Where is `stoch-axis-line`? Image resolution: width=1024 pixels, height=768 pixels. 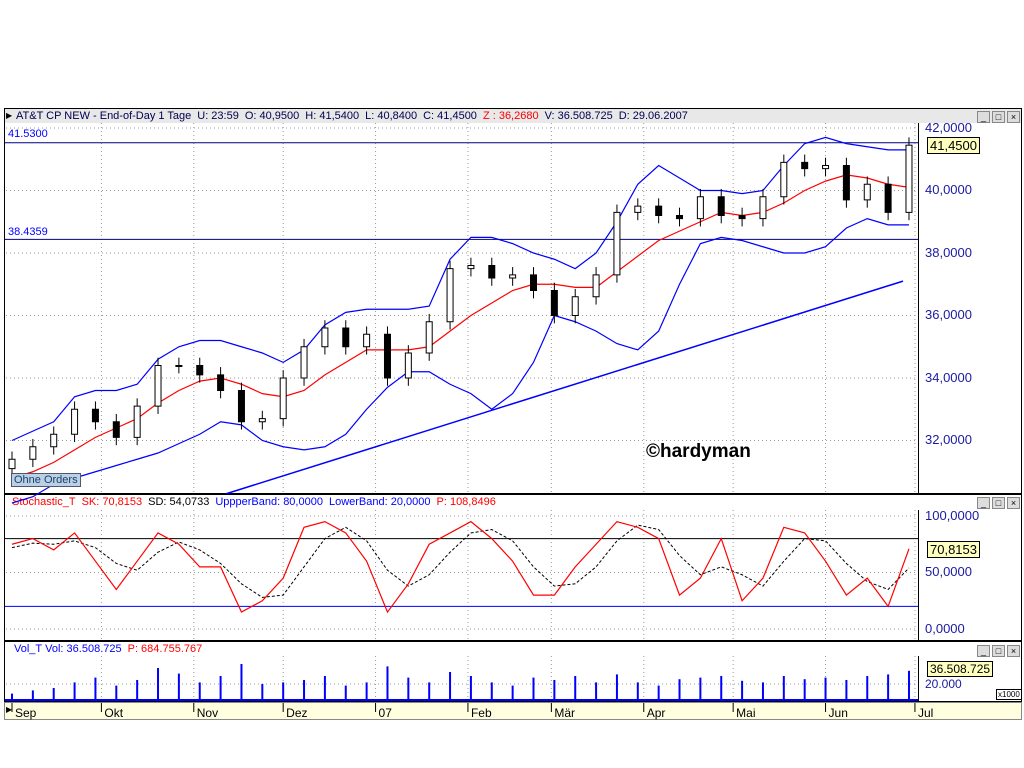 stoch-axis-line is located at coordinates (918, 575).